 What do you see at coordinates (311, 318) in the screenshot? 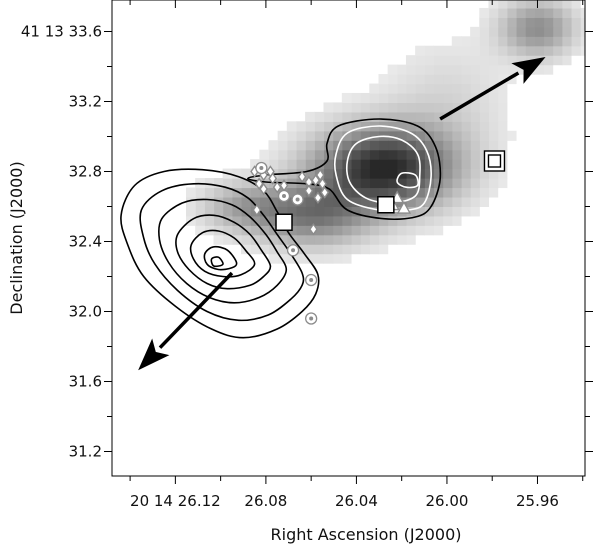
I see `circle-marker-dot` at bounding box center [311, 318].